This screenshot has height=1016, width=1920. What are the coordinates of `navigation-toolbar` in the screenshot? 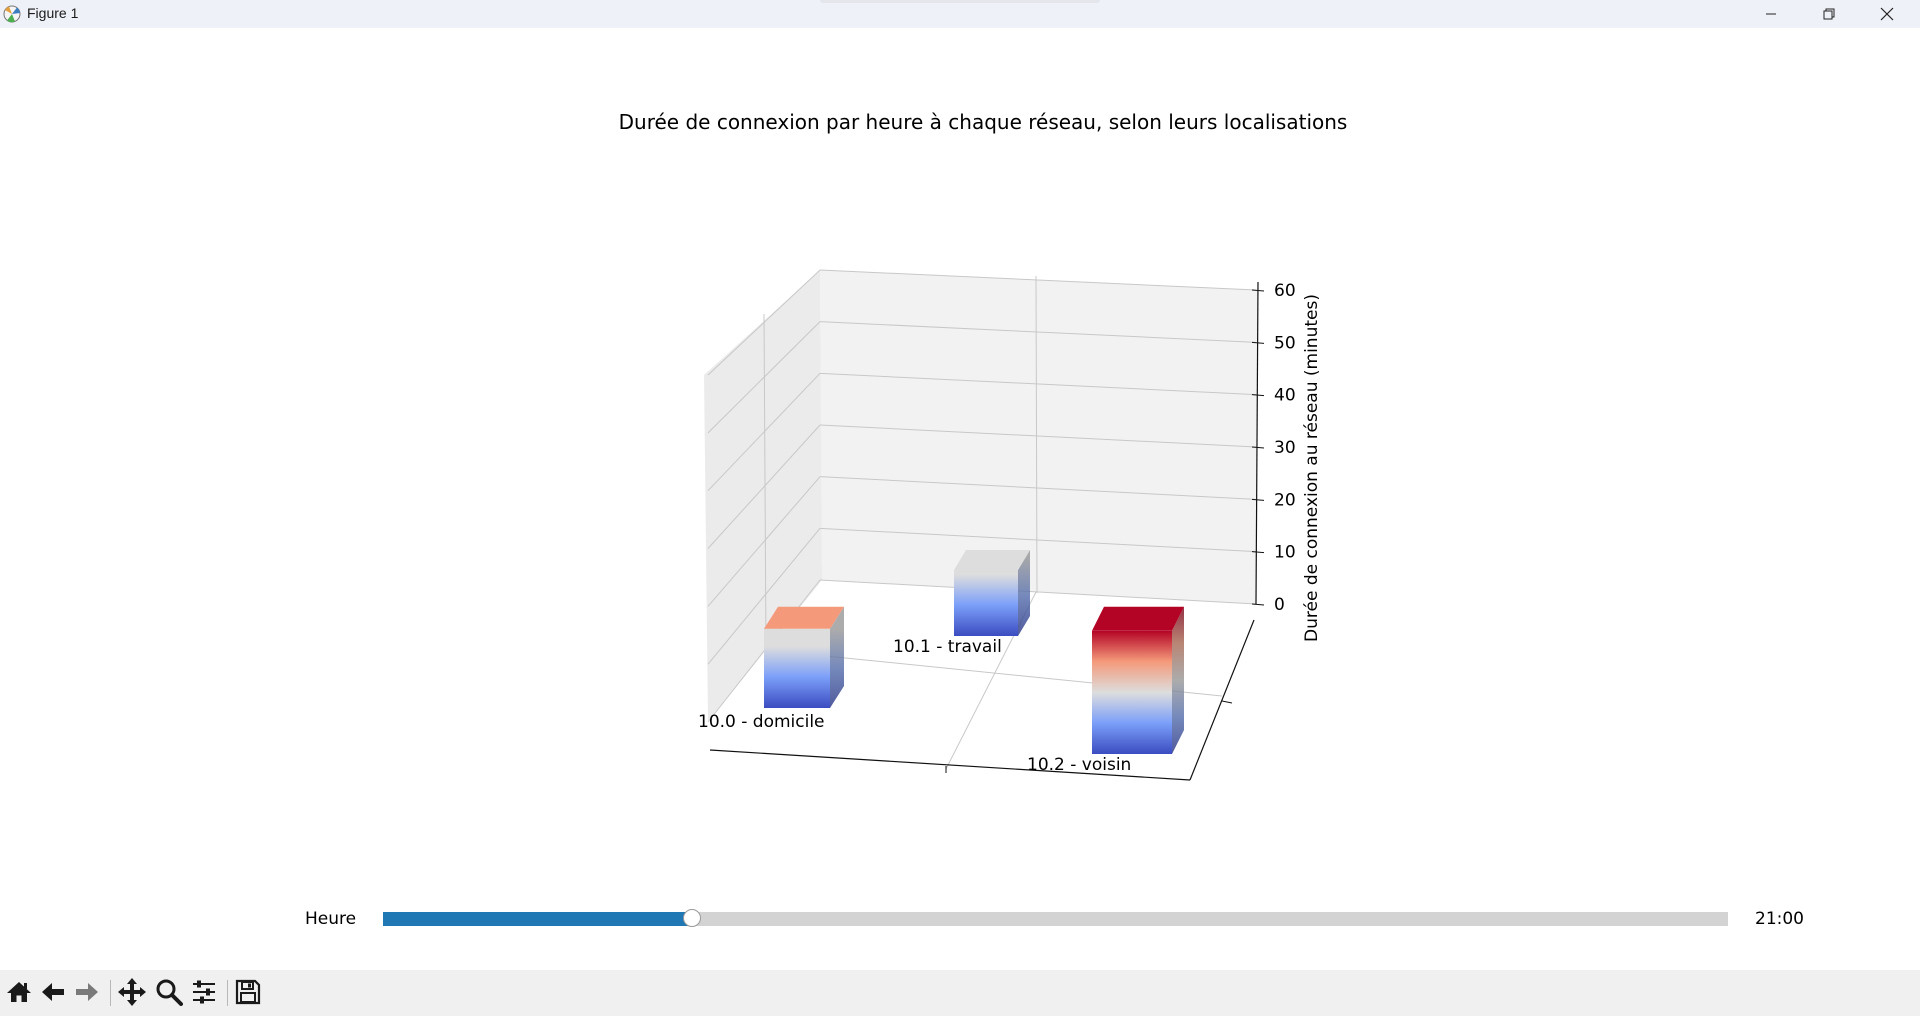 It's located at (960, 993).